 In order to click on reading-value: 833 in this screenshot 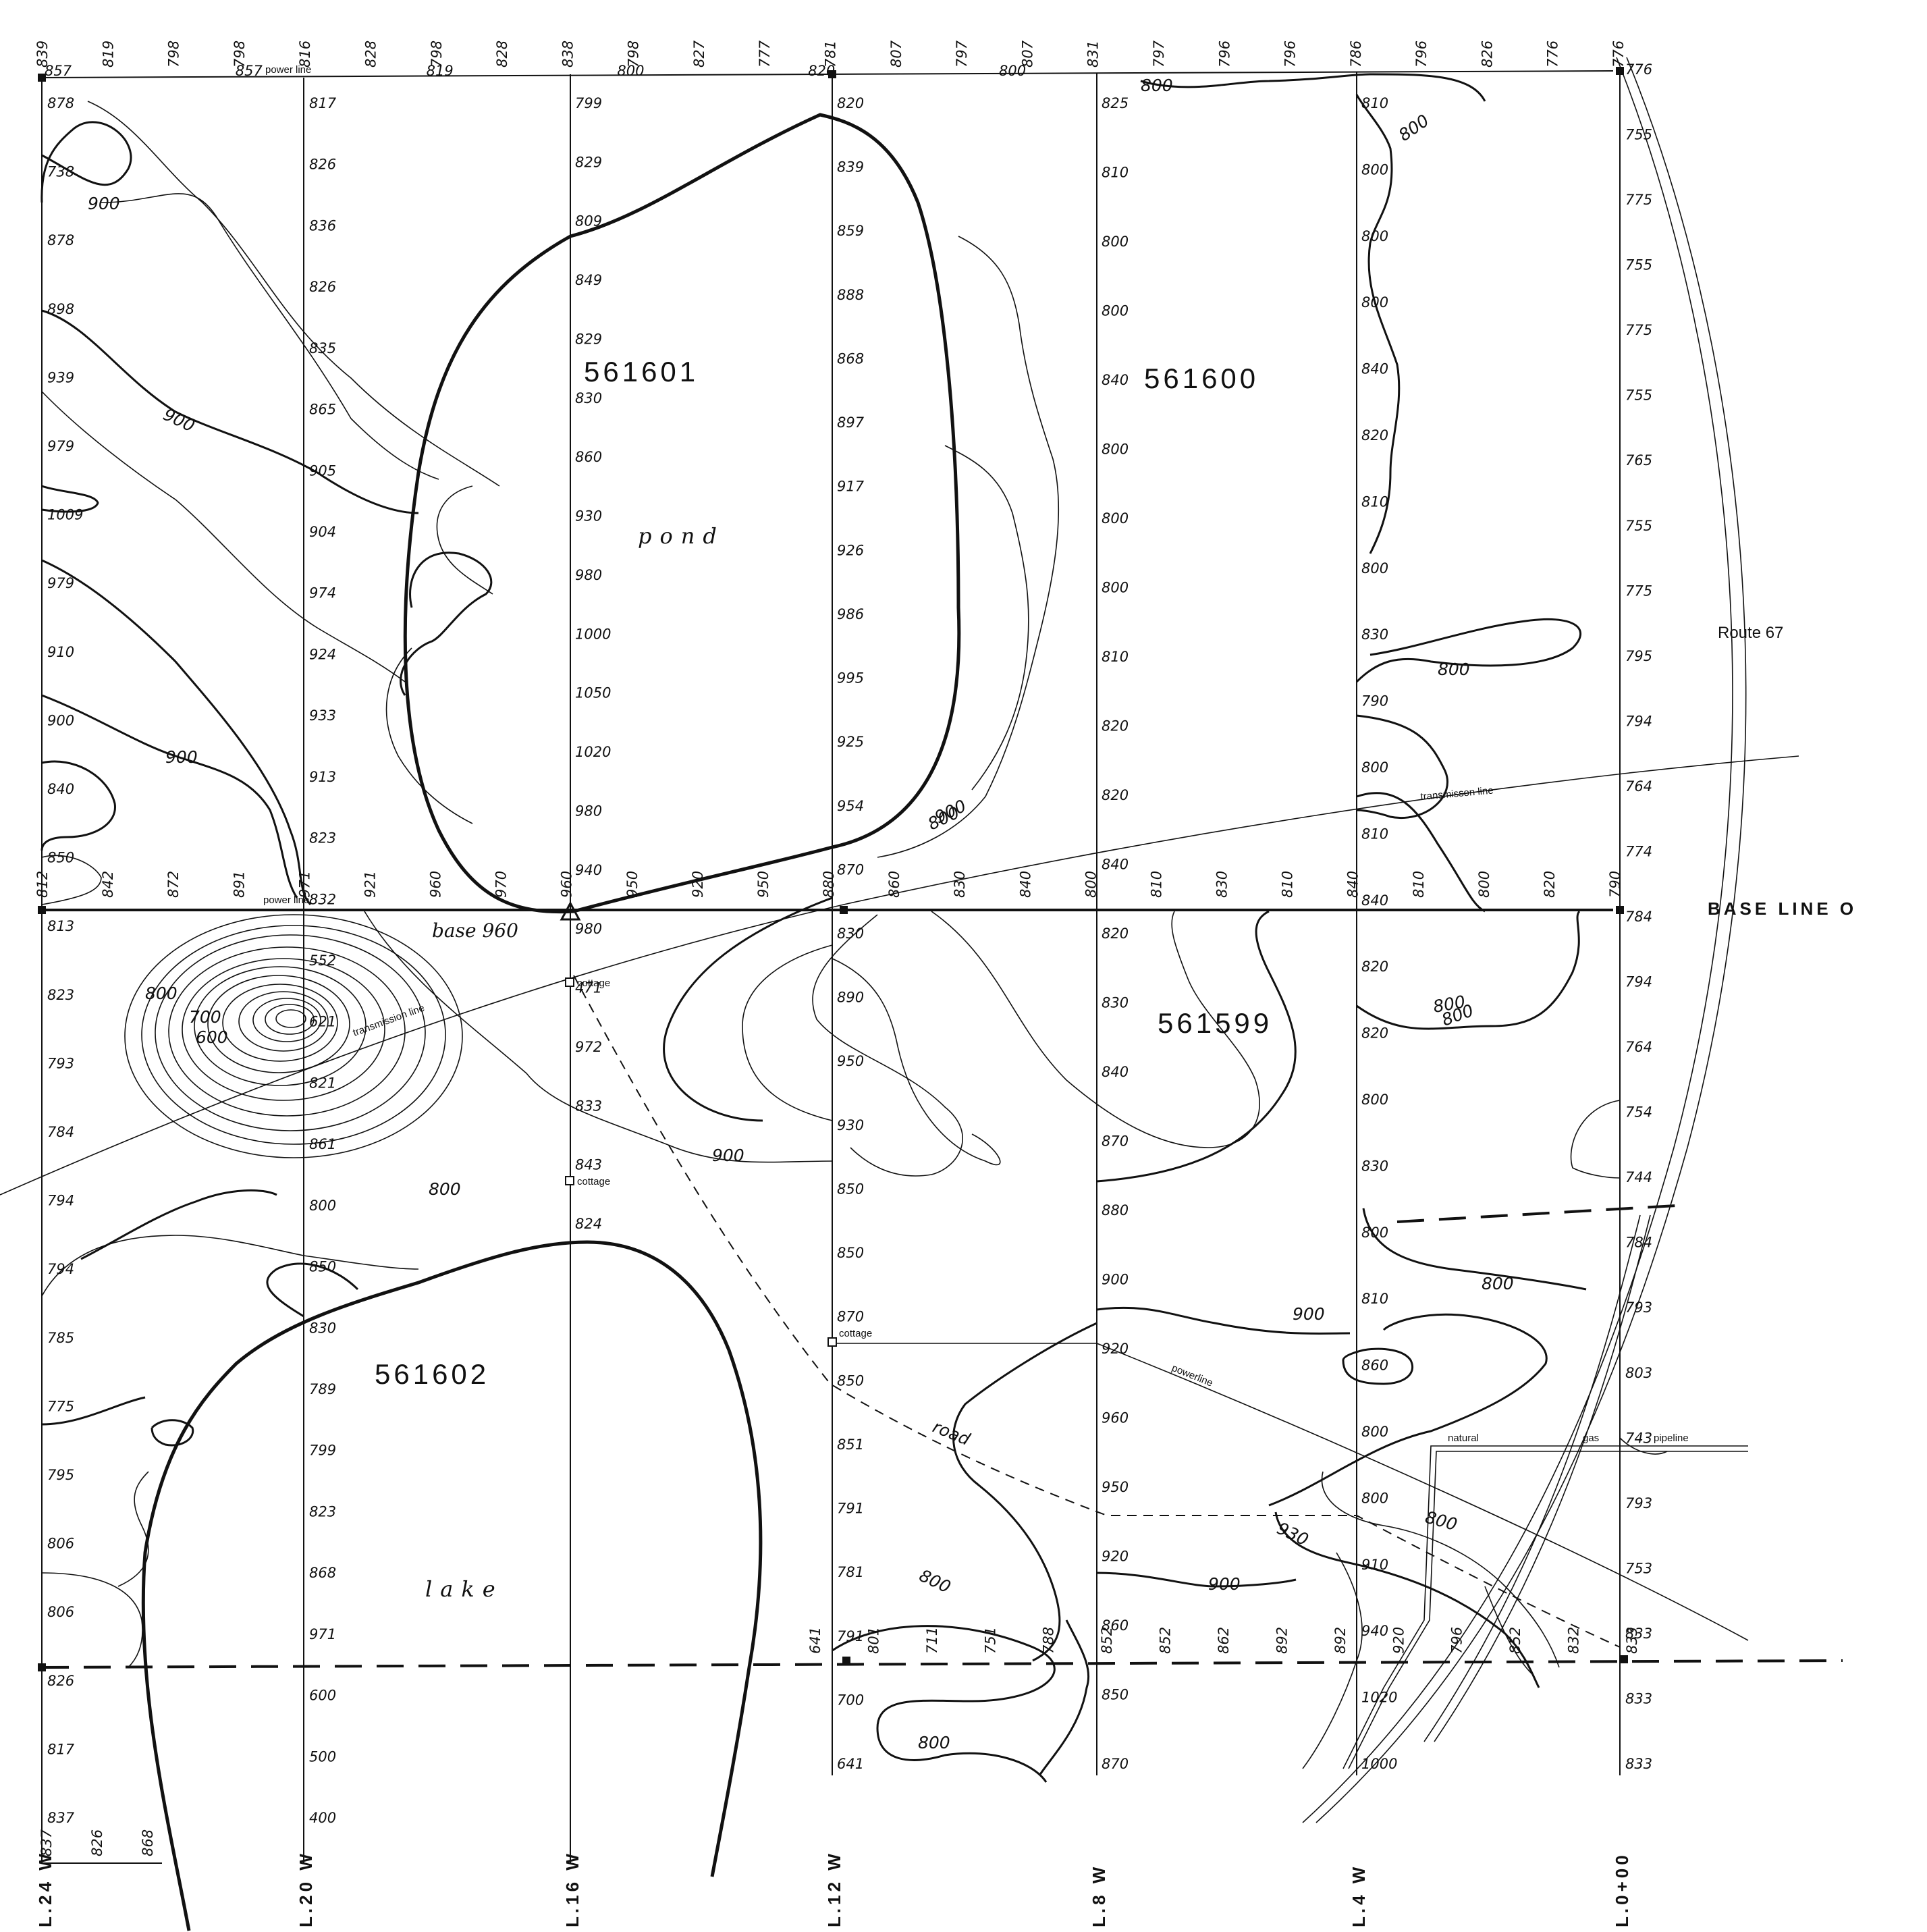, I will do `click(1638, 1764)`.